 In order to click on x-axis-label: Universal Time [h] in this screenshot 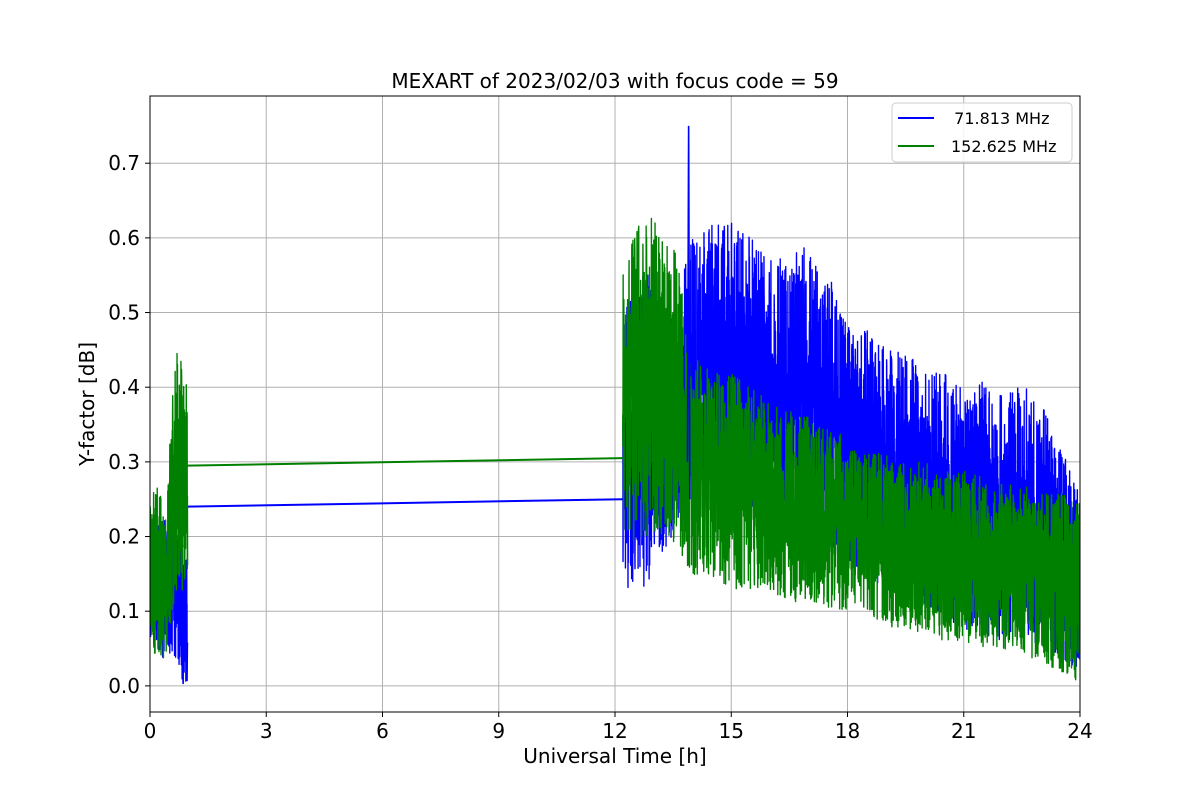, I will do `click(614, 756)`.